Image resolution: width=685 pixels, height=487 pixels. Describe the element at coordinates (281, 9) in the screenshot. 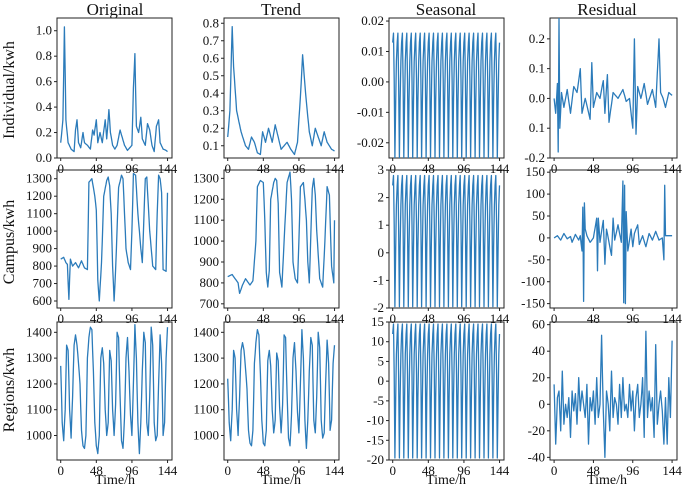

I see `column-title-trend: Trend` at that location.